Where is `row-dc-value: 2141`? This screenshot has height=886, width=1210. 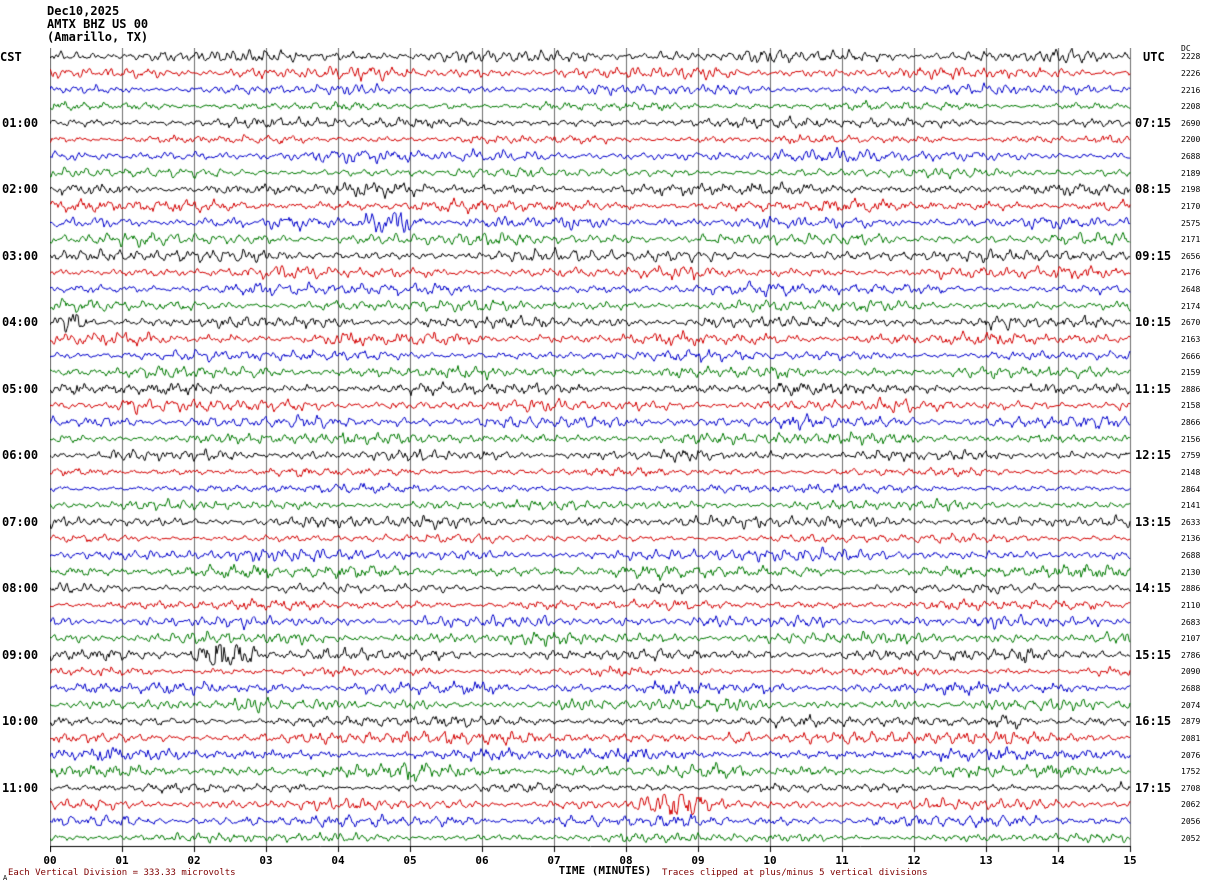
row-dc-value: 2141 is located at coordinates (1191, 506).